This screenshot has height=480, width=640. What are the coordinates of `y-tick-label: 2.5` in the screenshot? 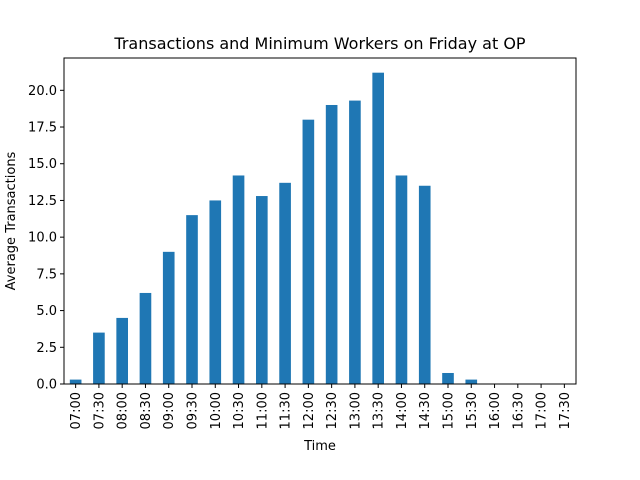 It's located at (46, 348).